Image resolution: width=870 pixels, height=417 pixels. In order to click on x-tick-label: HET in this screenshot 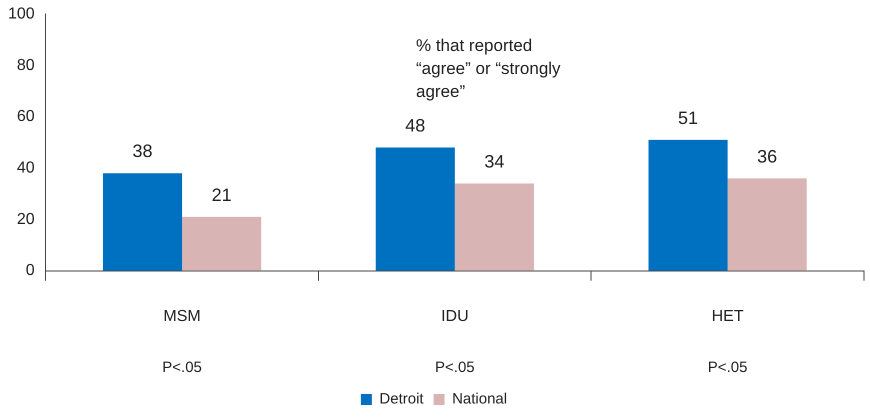, I will do `click(728, 316)`.